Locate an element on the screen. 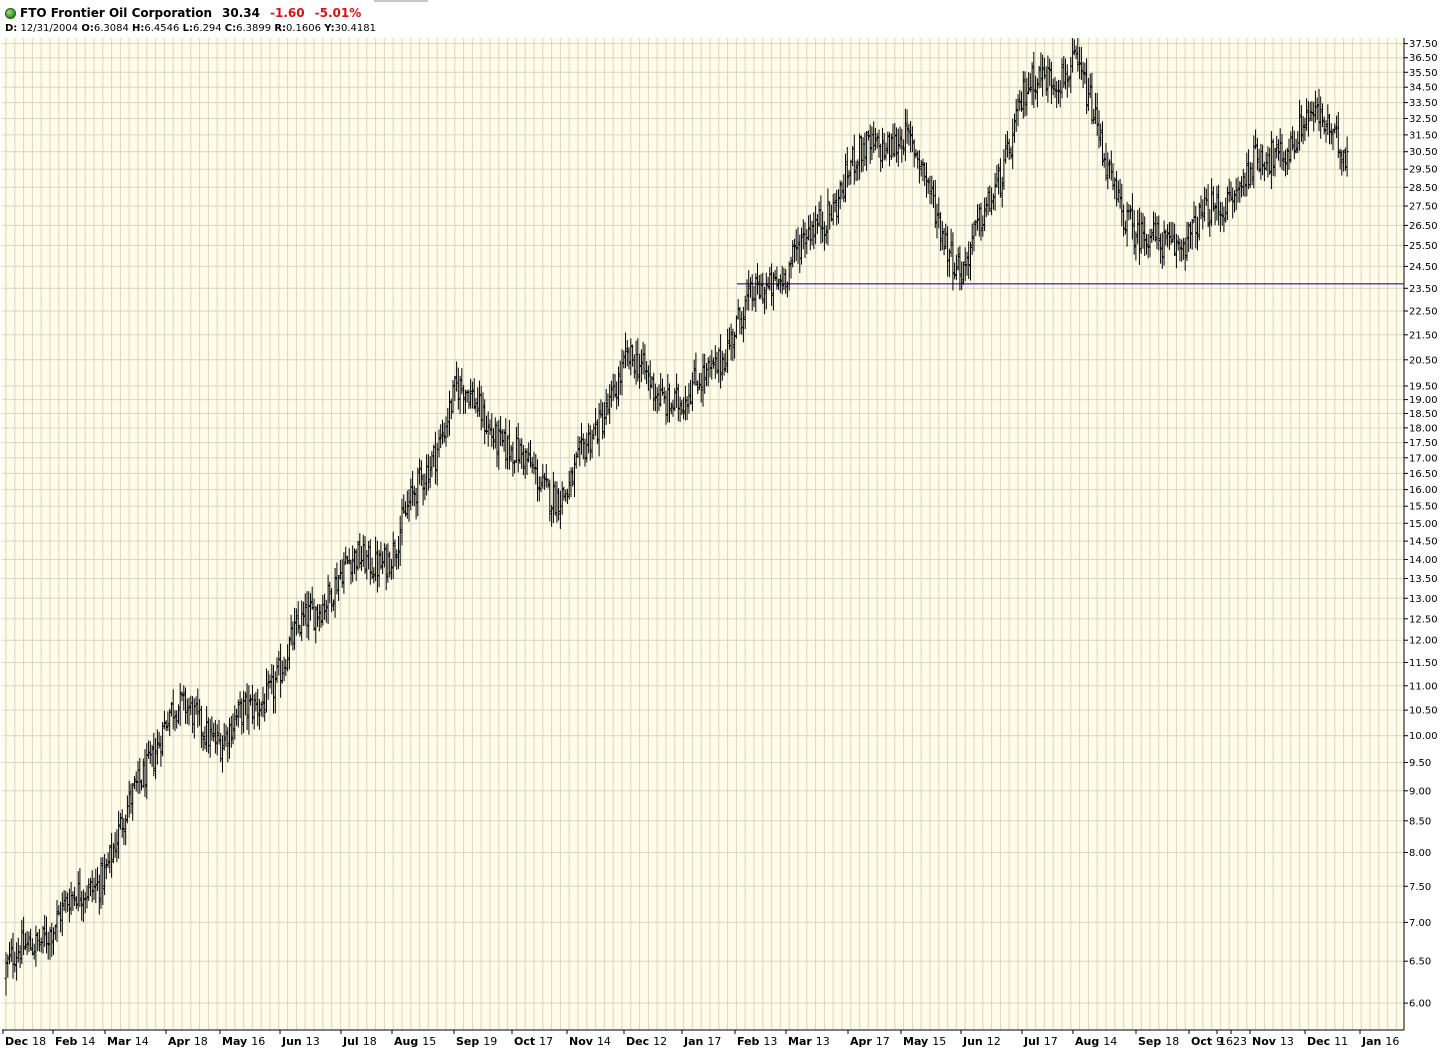 This screenshot has width=1441, height=1054. x-tick-label: Sep 19 is located at coordinates (476, 1041).